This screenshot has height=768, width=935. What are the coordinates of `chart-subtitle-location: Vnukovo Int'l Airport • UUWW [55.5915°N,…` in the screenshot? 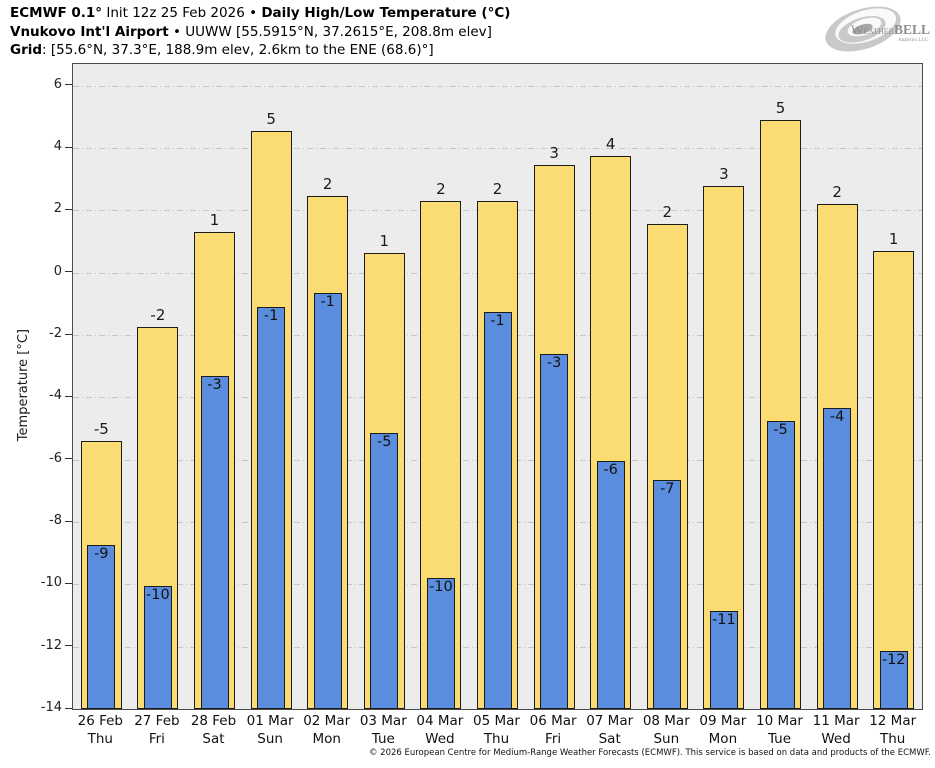 It's located at (260, 32).